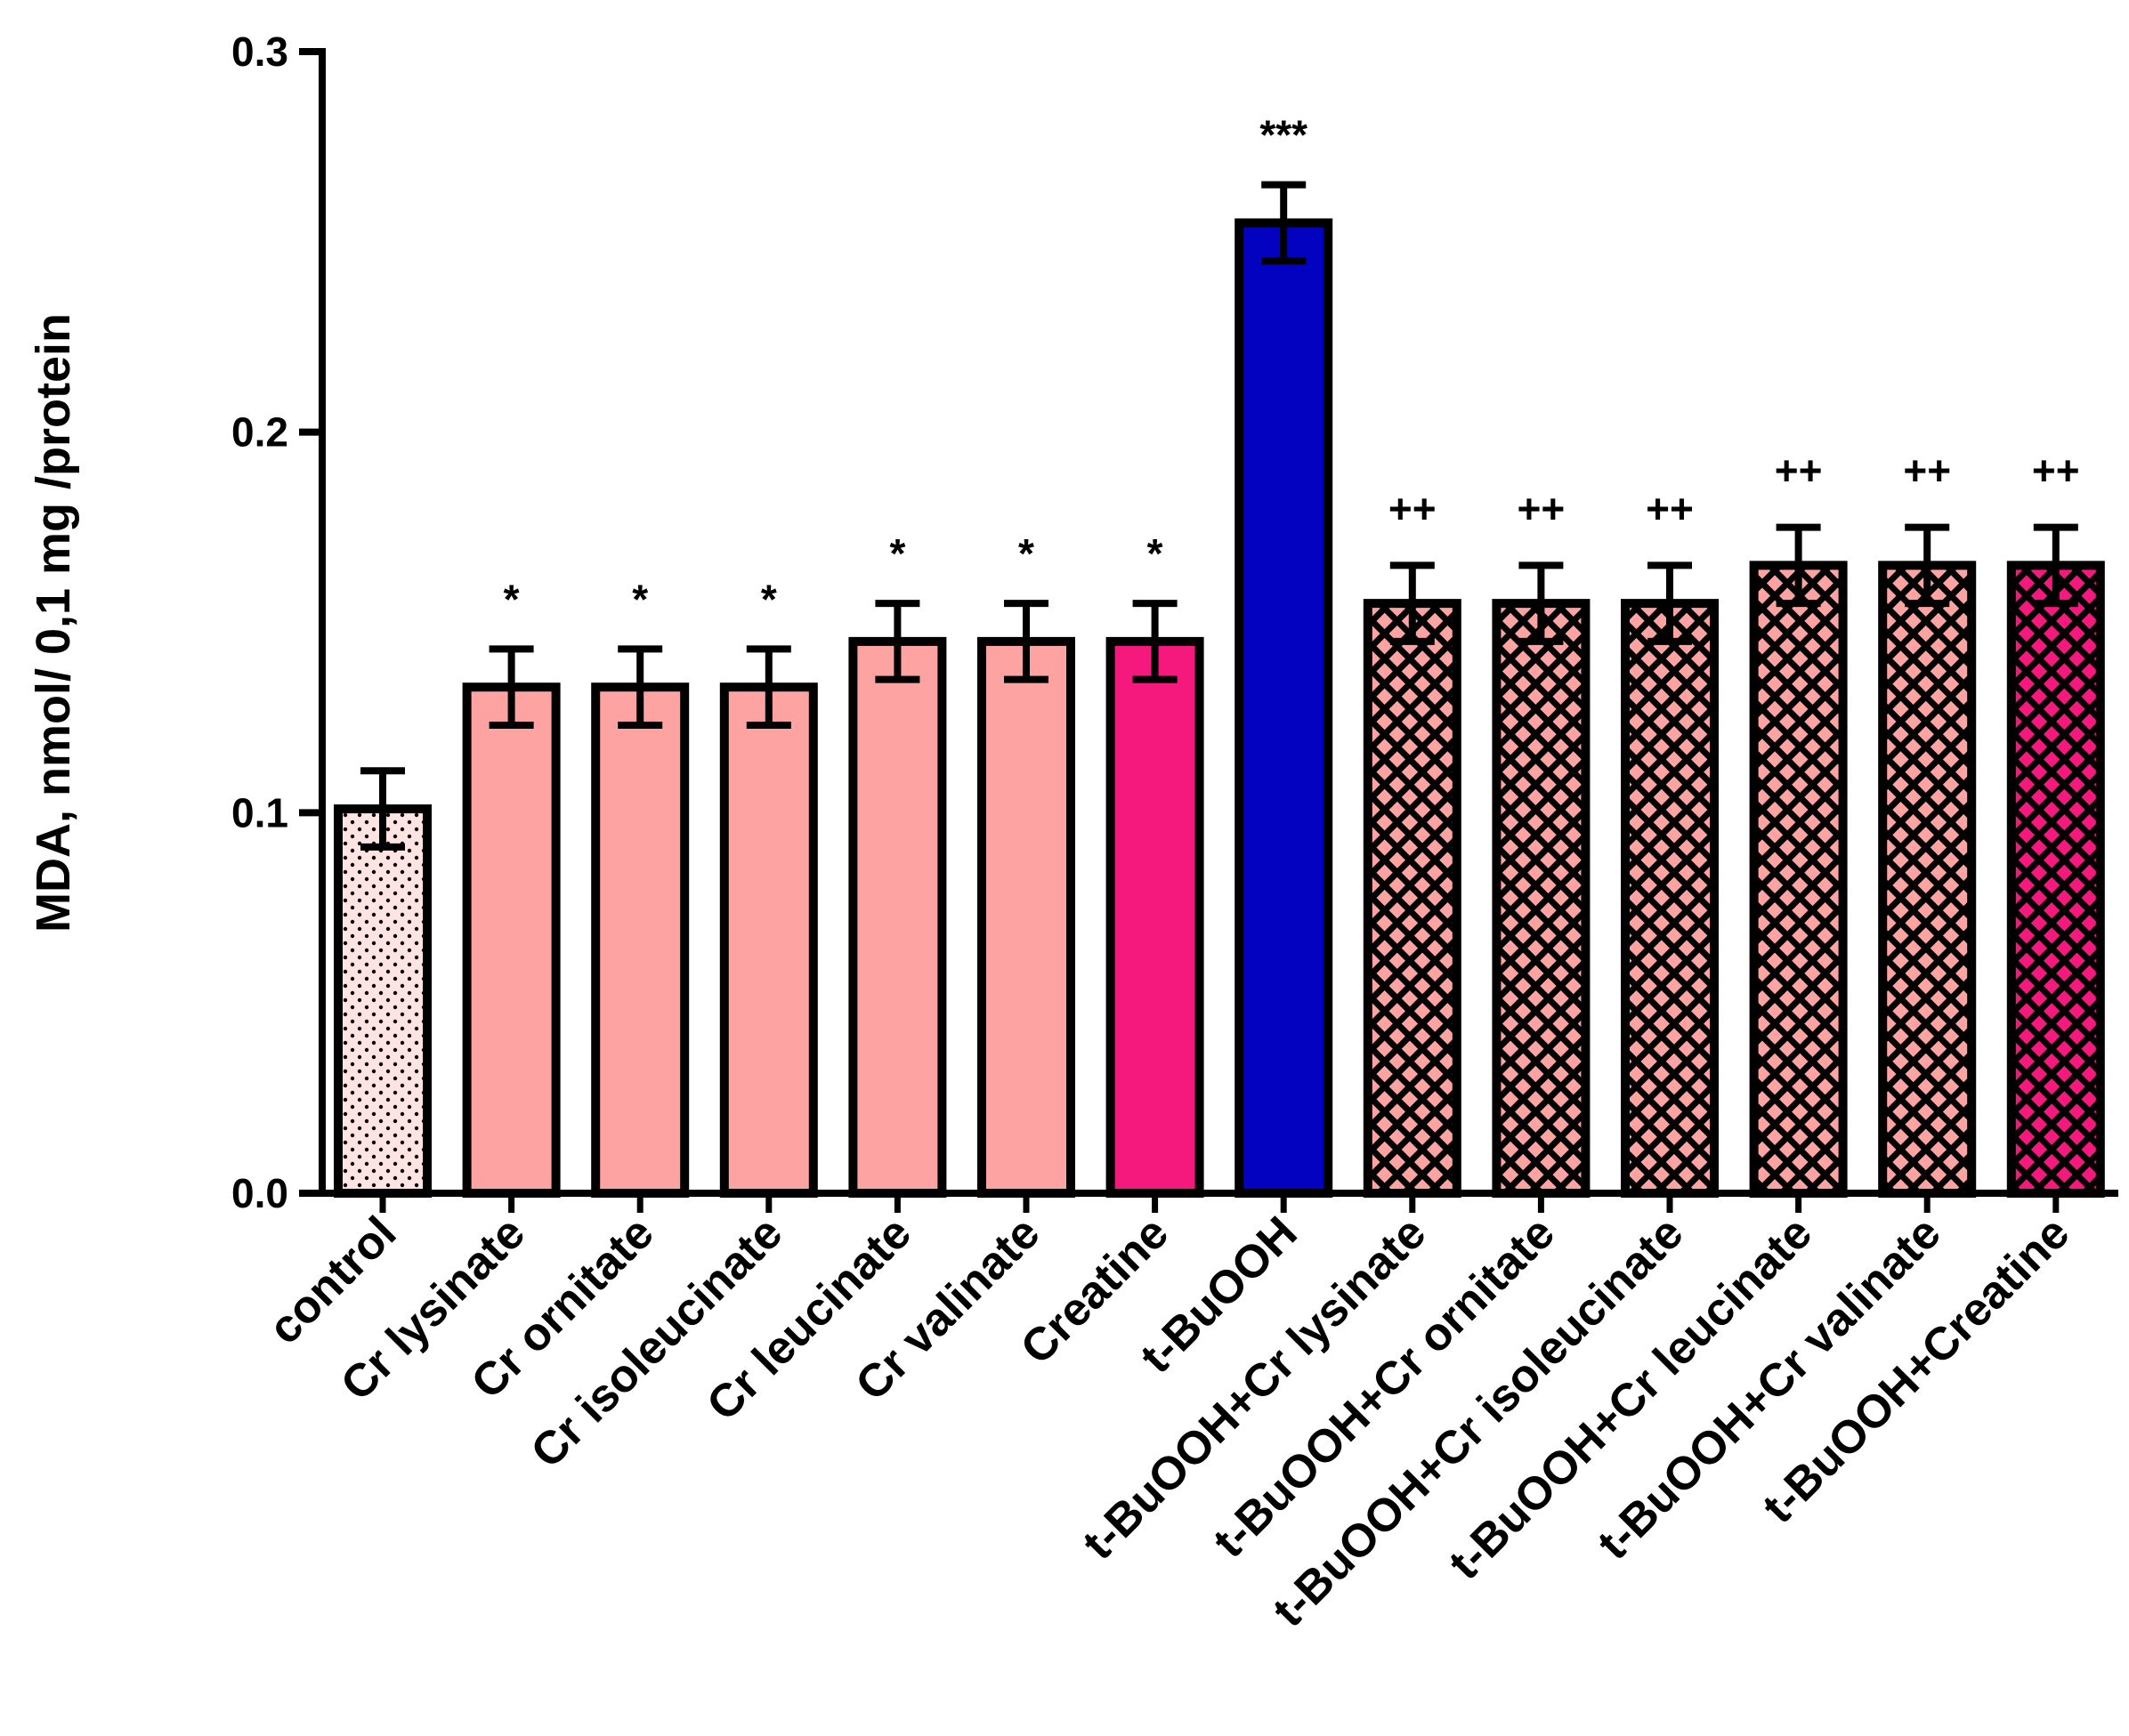  I want to click on y-tick-label: 0.2, so click(259, 432).